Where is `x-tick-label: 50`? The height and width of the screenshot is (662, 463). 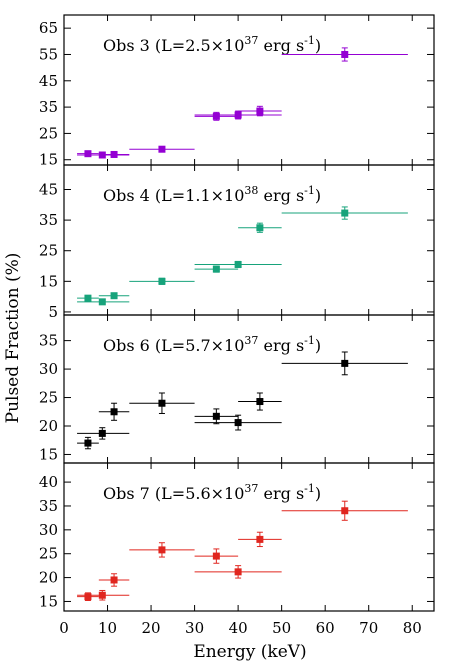
x-tick-label: 50 is located at coordinates (281, 628).